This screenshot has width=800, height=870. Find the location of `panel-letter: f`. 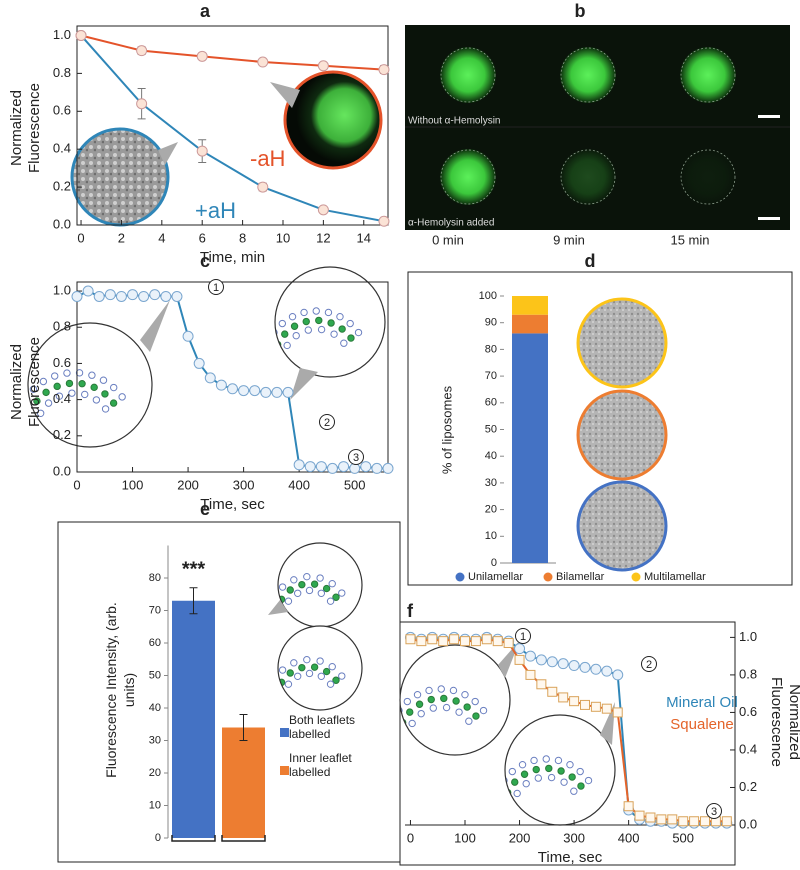

panel-letter: f is located at coordinates (410, 611).